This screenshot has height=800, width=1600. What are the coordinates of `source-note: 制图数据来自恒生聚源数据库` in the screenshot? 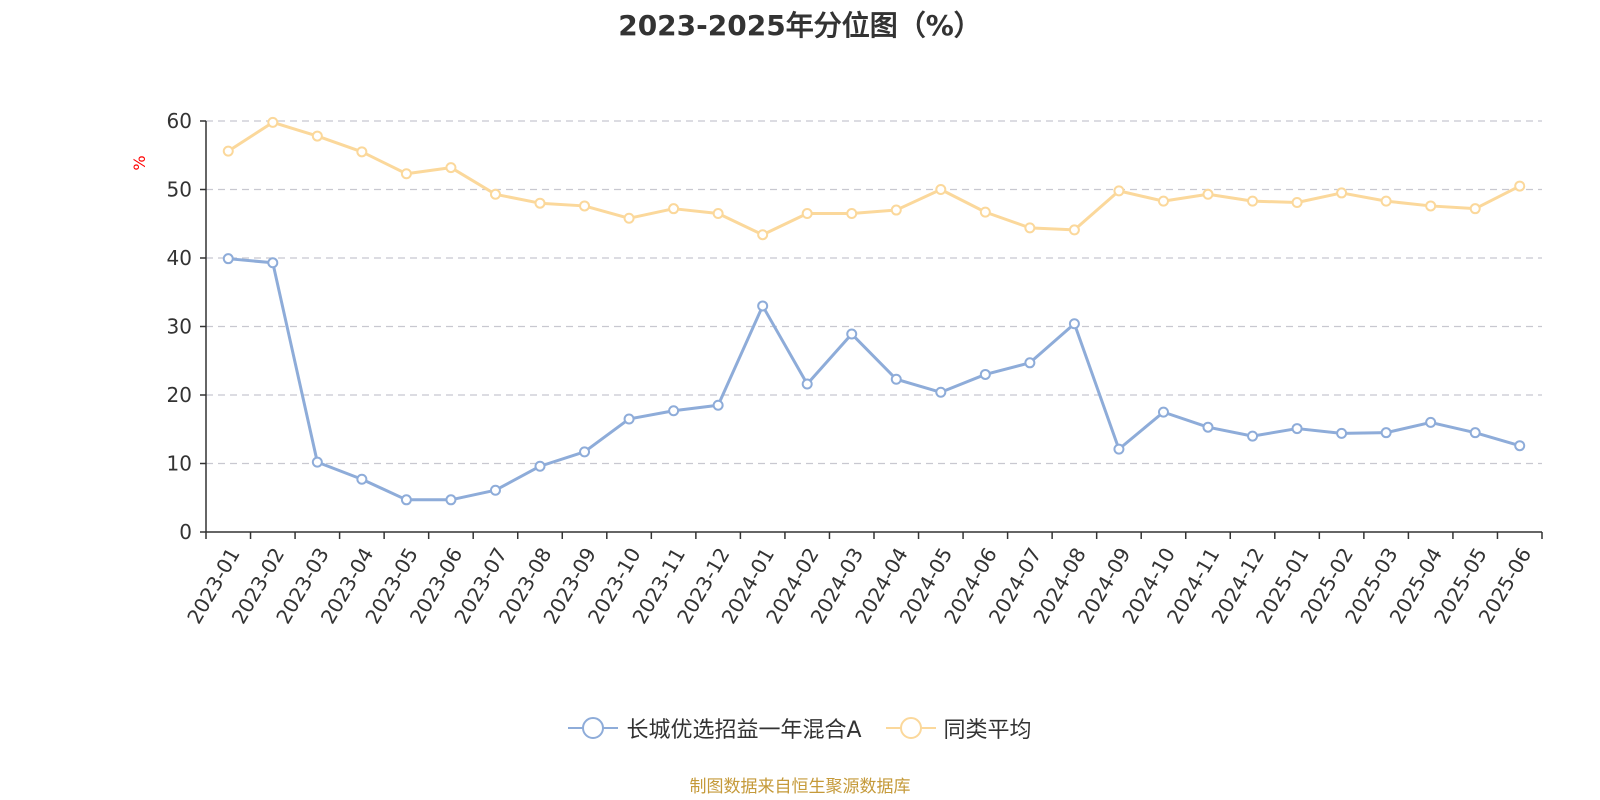 It's located at (800, 787).